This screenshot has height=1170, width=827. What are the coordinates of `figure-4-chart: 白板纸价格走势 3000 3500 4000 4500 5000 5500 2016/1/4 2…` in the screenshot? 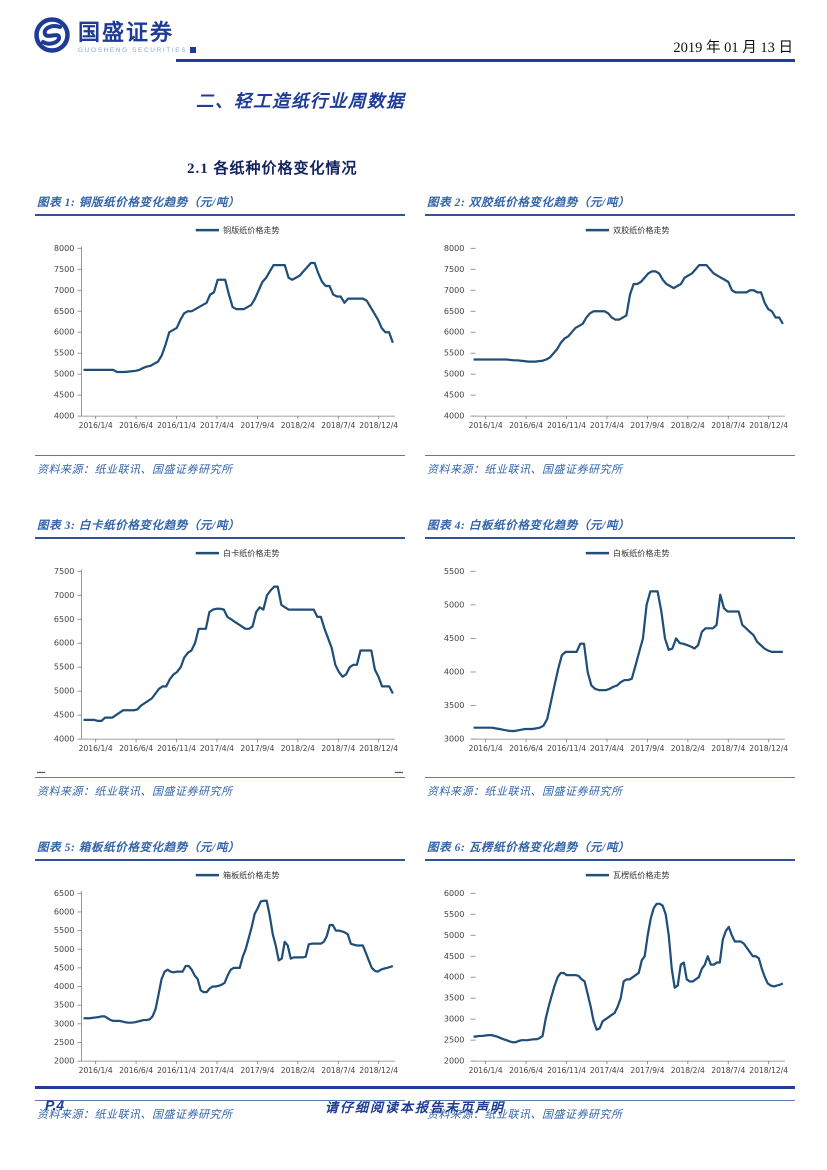 It's located at (610, 657).